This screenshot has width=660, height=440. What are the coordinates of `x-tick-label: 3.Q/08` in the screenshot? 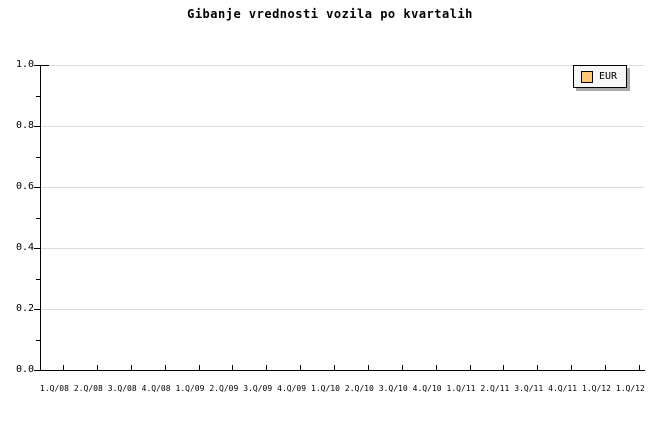 It's located at (122, 388).